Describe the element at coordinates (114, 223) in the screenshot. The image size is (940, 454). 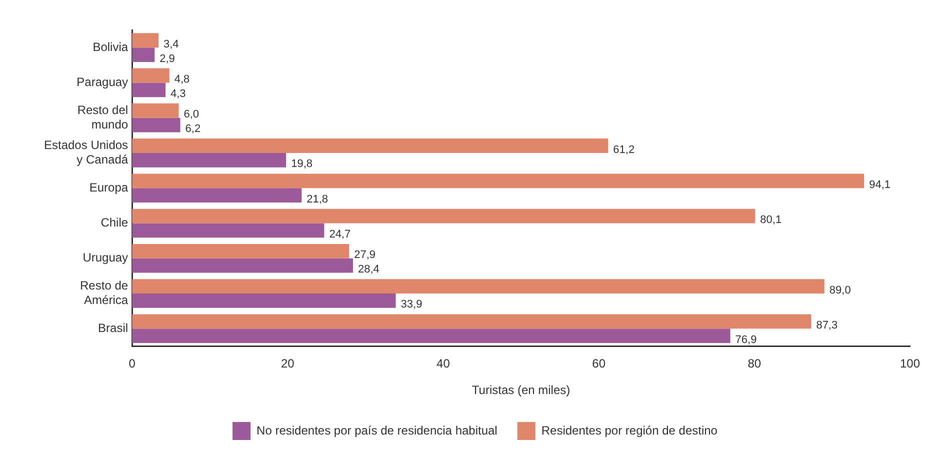
I see `y-tick-label: Chile` at that location.